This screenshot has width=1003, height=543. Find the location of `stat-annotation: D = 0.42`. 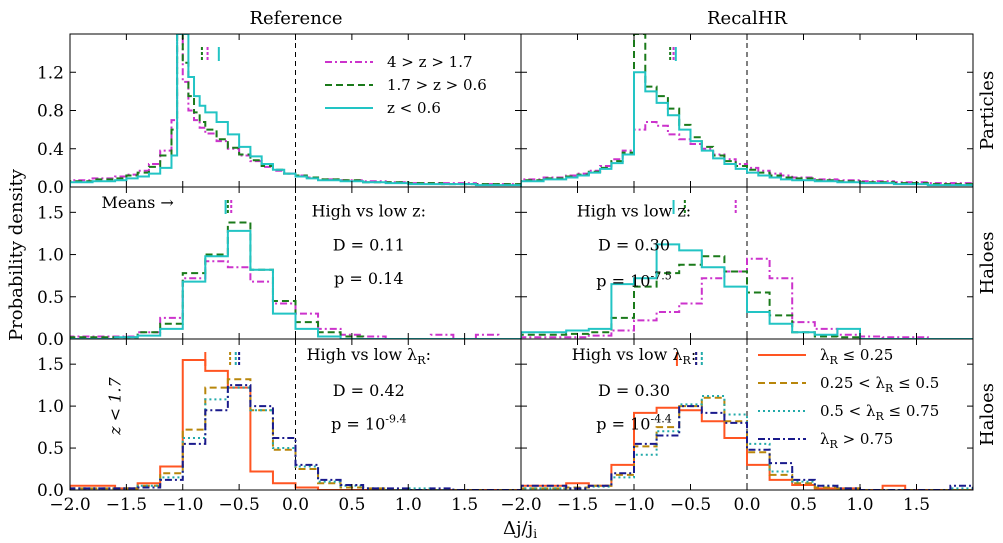

stat-annotation: D = 0.42 is located at coordinates (369, 390).